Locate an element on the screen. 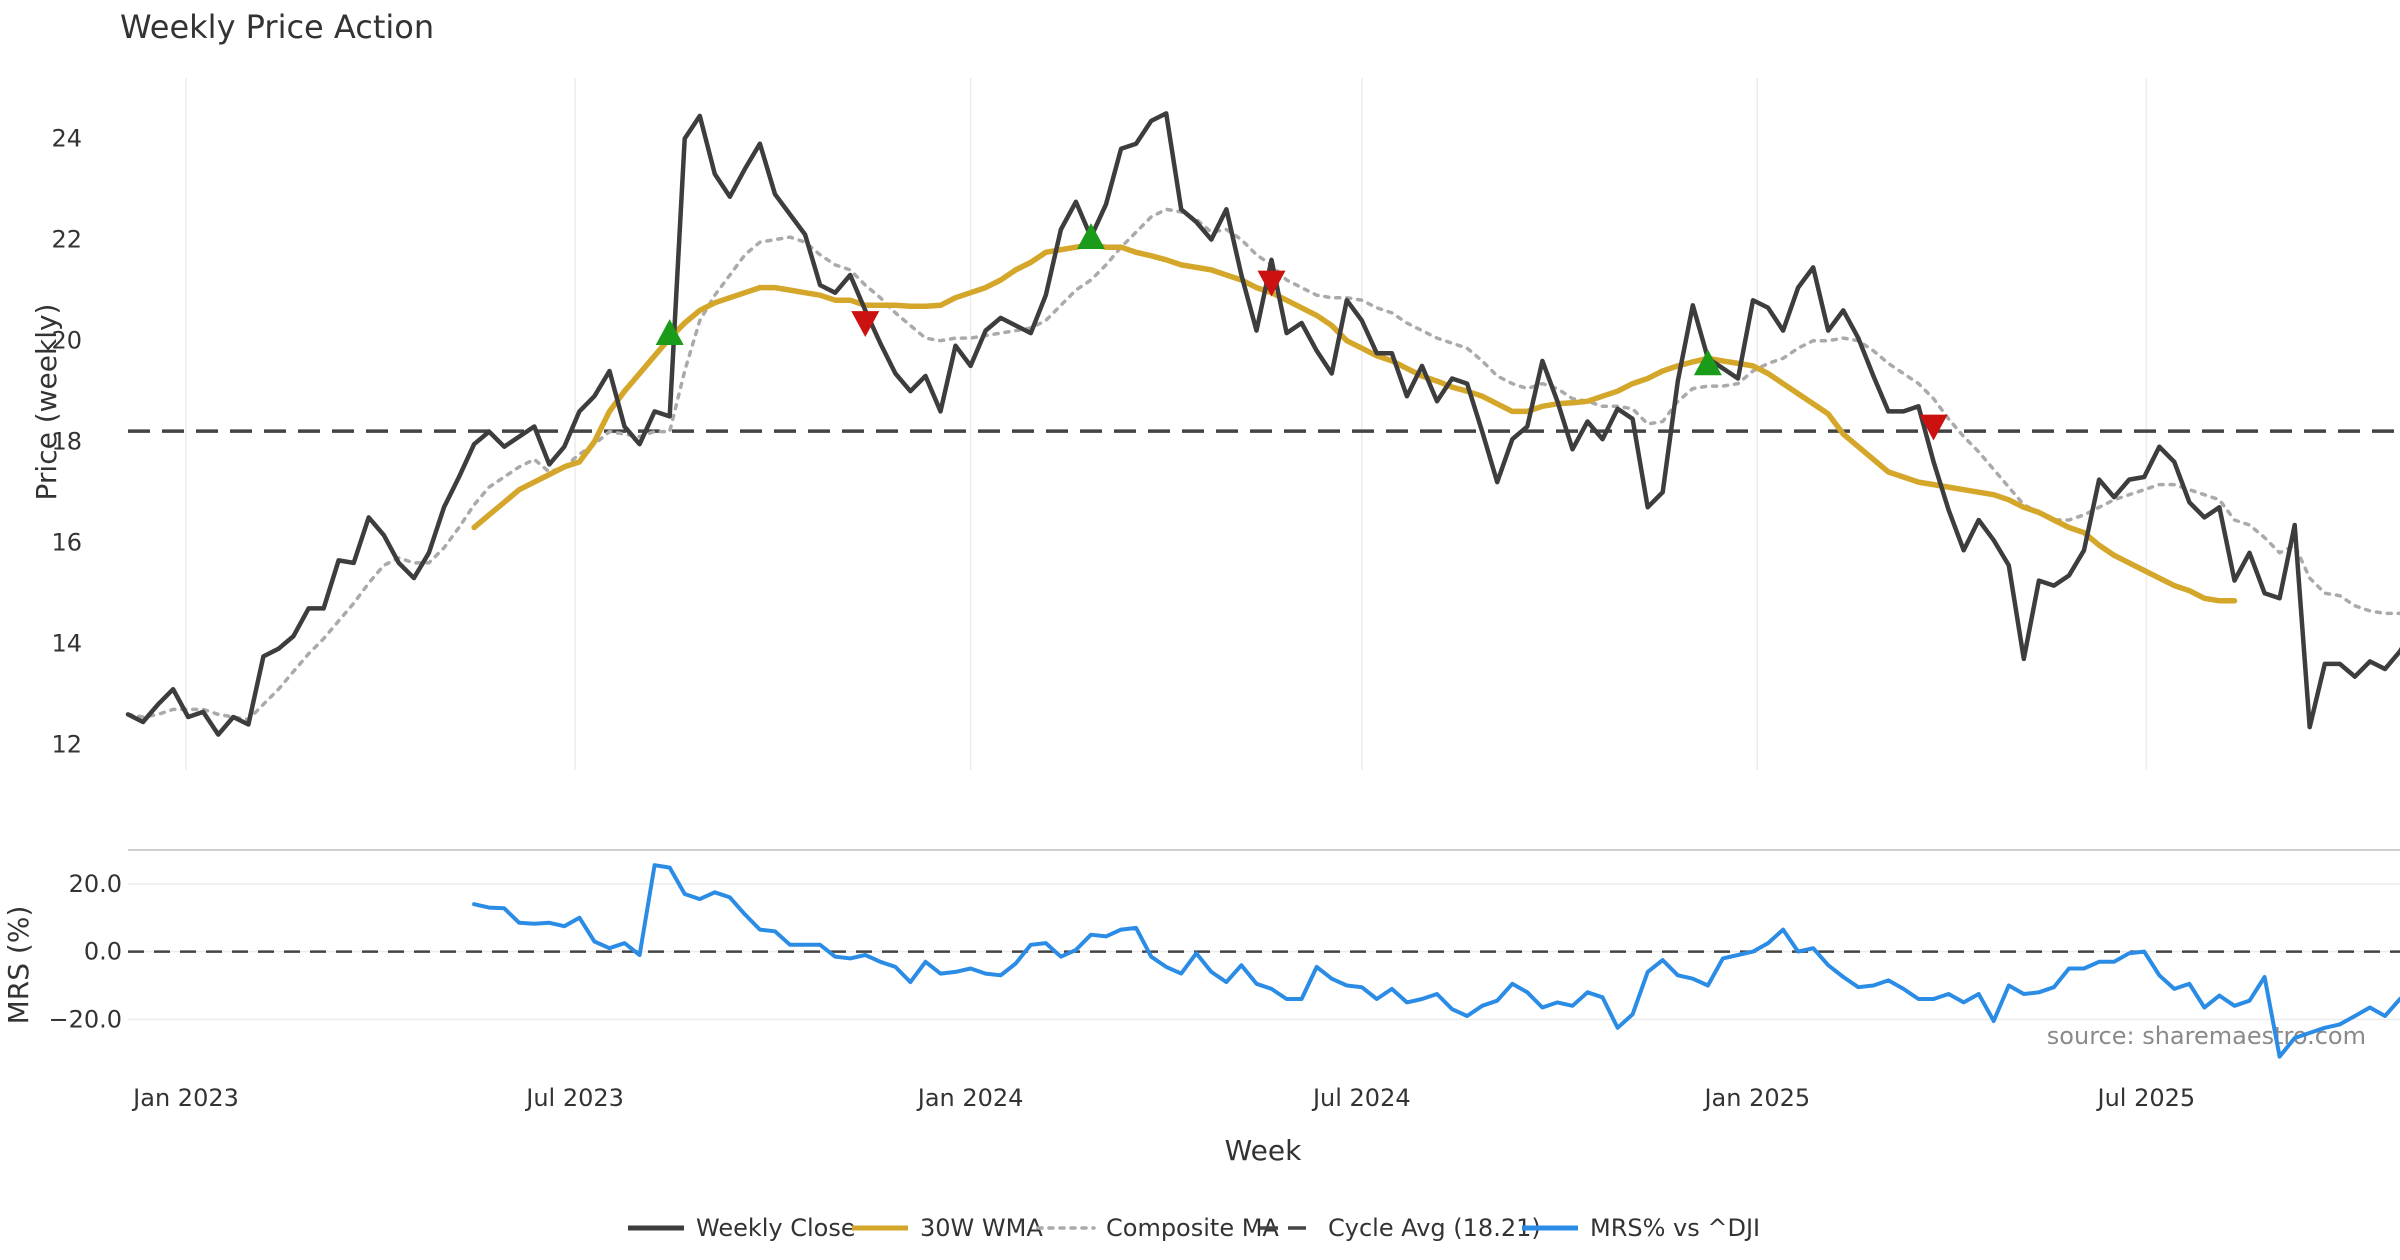 The width and height of the screenshot is (2400, 1260). mrs-y-tick-label: 0.0 is located at coordinates (103, 952).